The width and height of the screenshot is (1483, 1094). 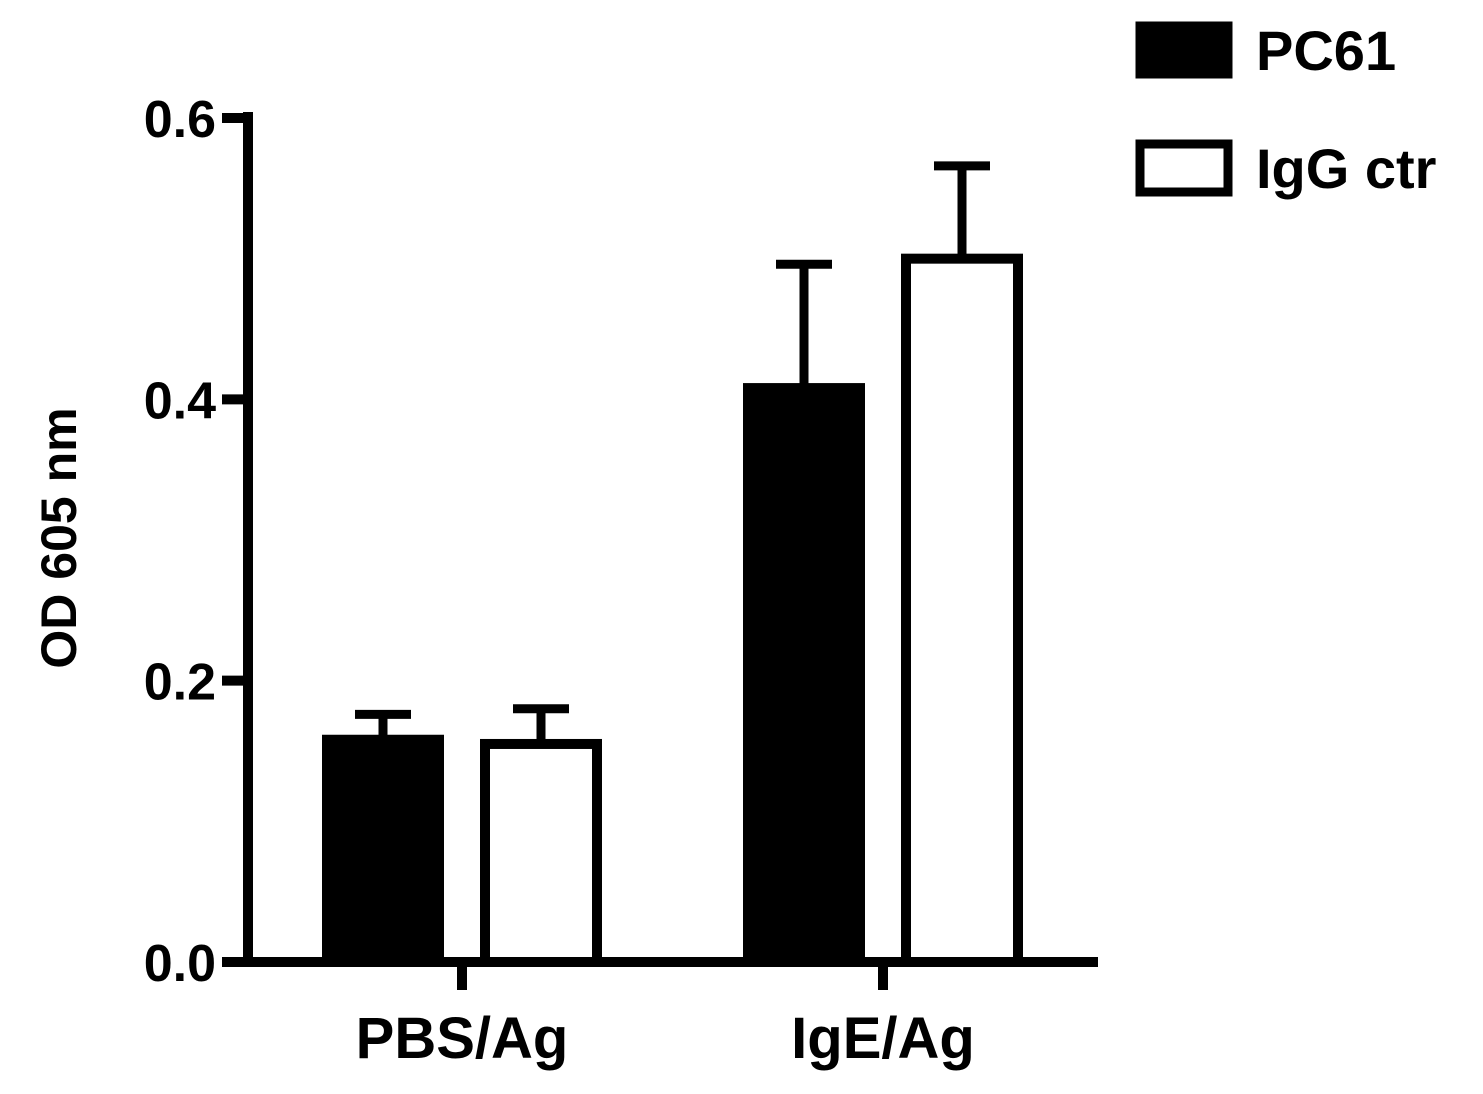 I want to click on x-categories: PBS/Ag IgE/Ag, so click(x=665, y=1016).